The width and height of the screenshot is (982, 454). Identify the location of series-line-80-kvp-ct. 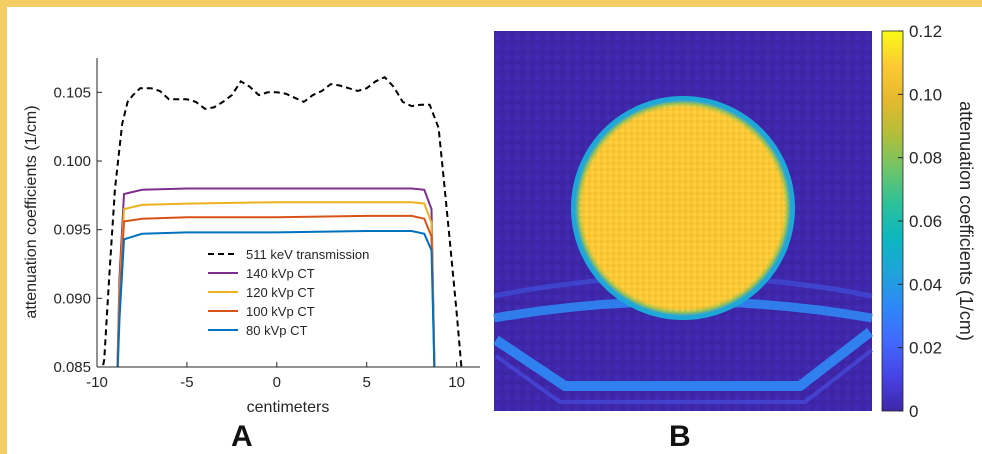
(276, 298).